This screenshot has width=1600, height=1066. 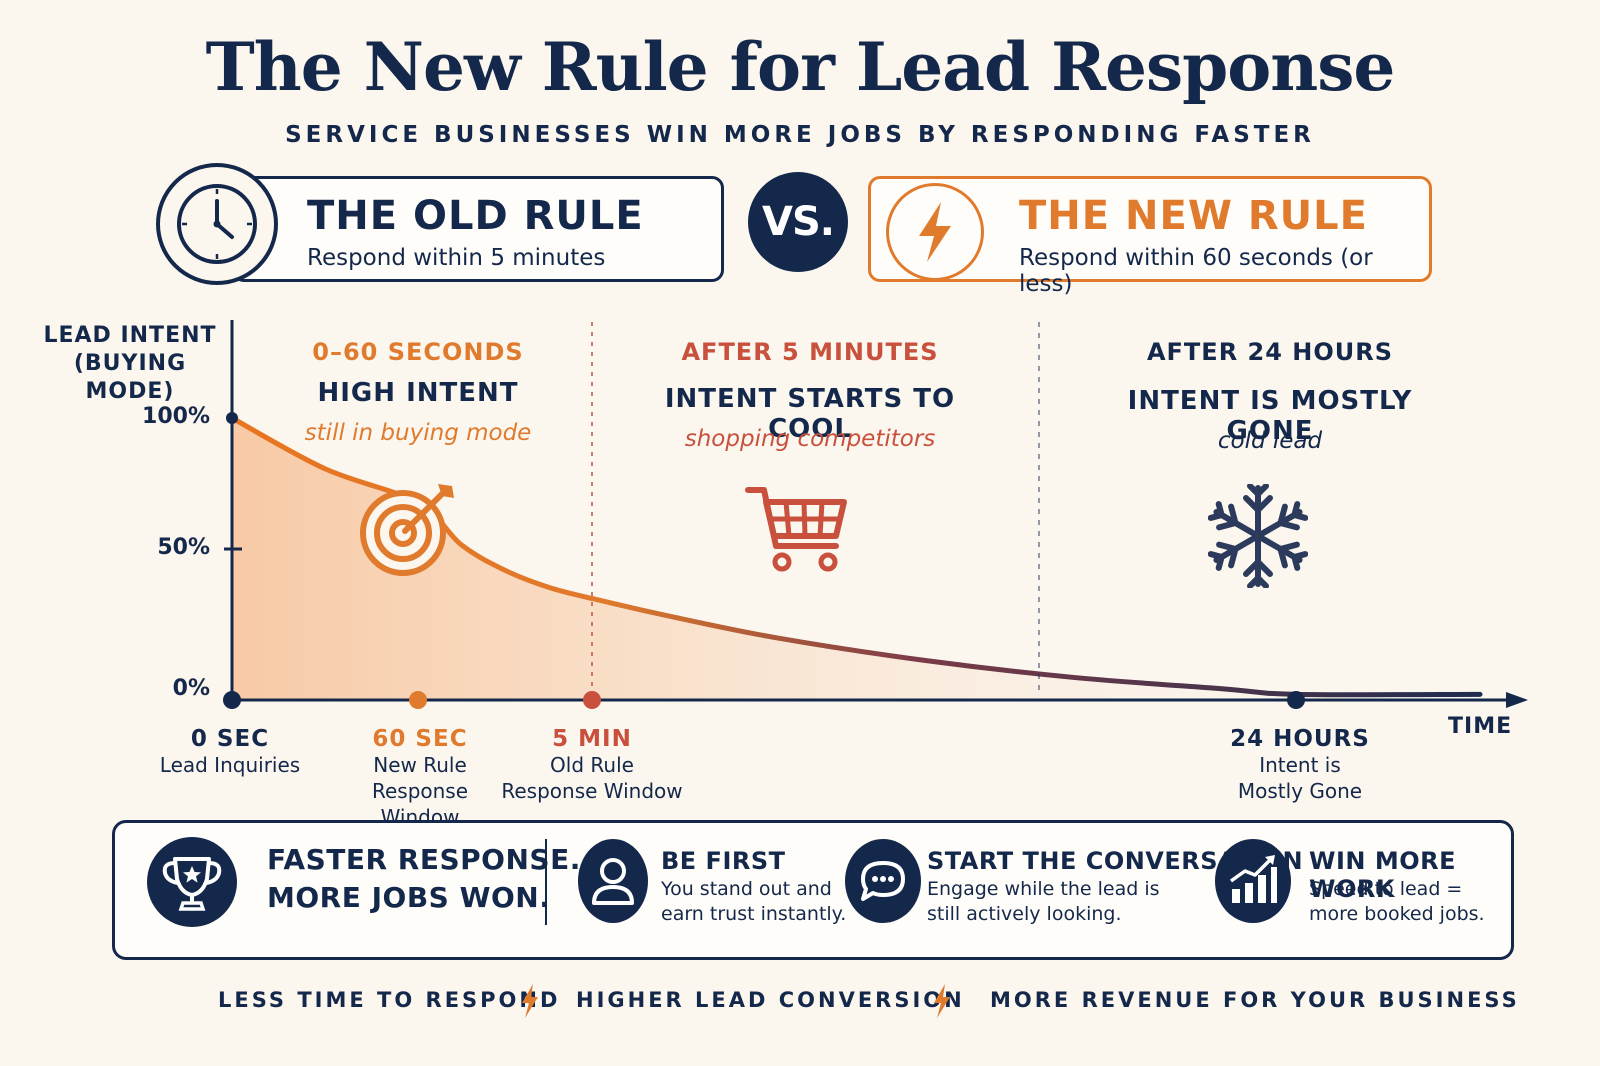 I want to click on footer-item-2: HIGHER LEAD CONVERSION, so click(x=770, y=1000).